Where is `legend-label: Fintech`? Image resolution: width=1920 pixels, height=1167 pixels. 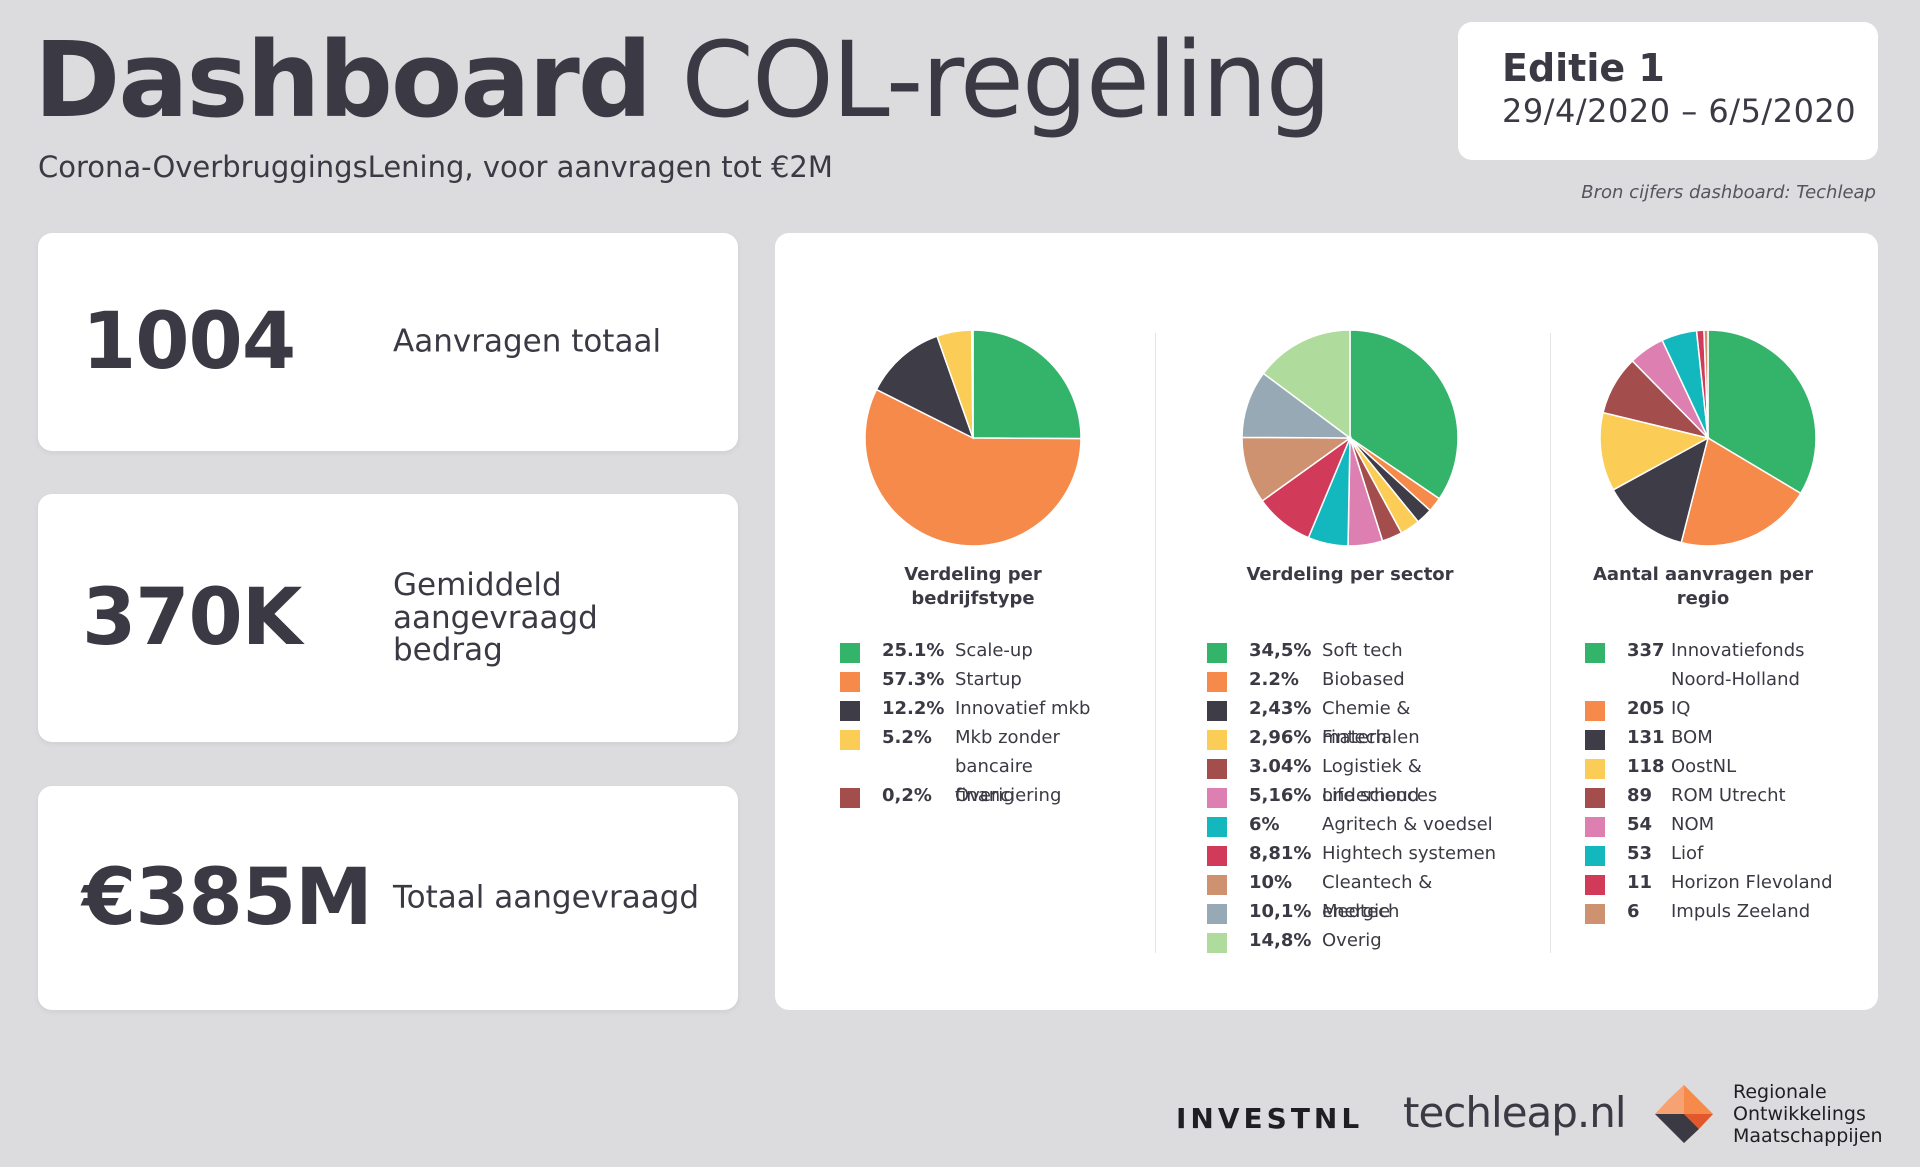 legend-label: Fintech is located at coordinates (1354, 737).